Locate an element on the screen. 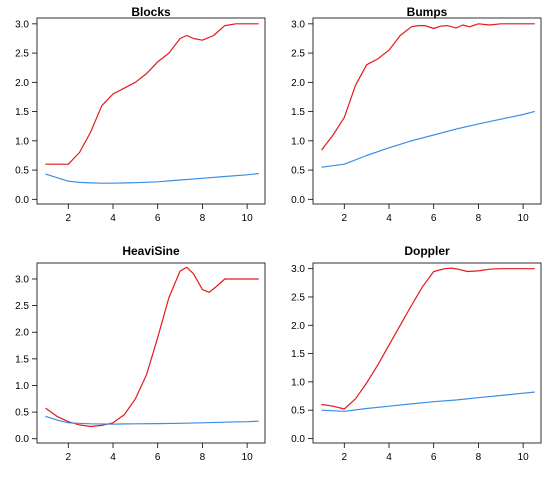 Image resolution: width=552 pixels, height=481 pixels. bumps-y-tick-label: 1.5 is located at coordinates (298, 112).